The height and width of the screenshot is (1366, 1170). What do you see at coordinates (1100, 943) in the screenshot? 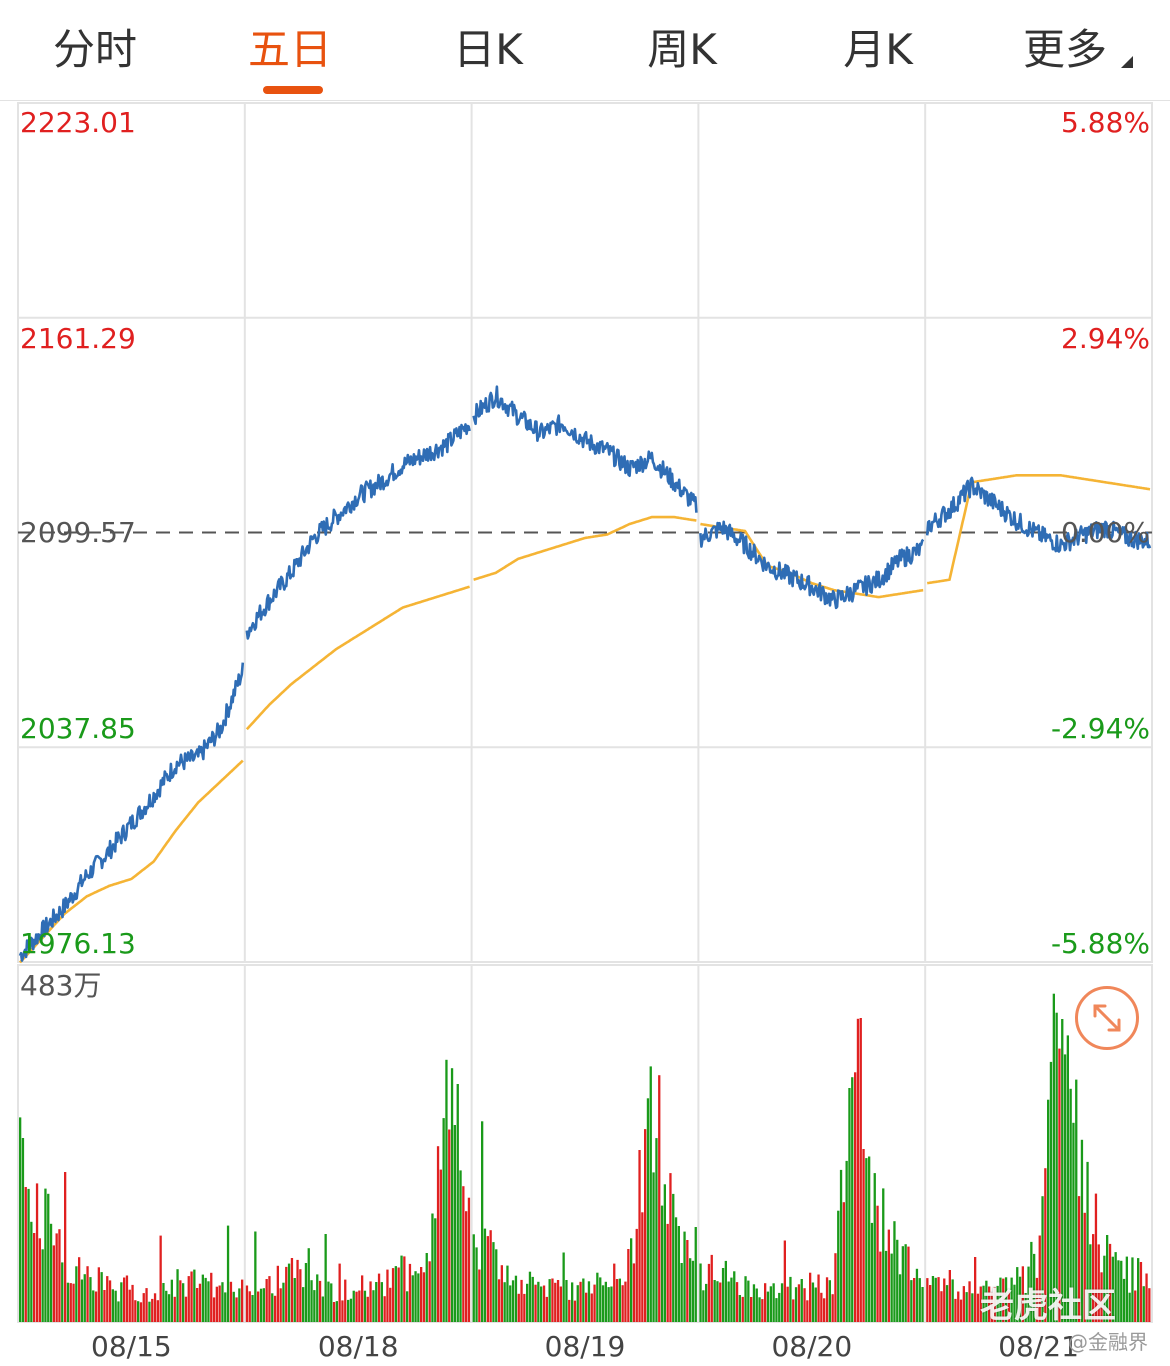
I see `y-axis-right-label: -5.88%` at bounding box center [1100, 943].